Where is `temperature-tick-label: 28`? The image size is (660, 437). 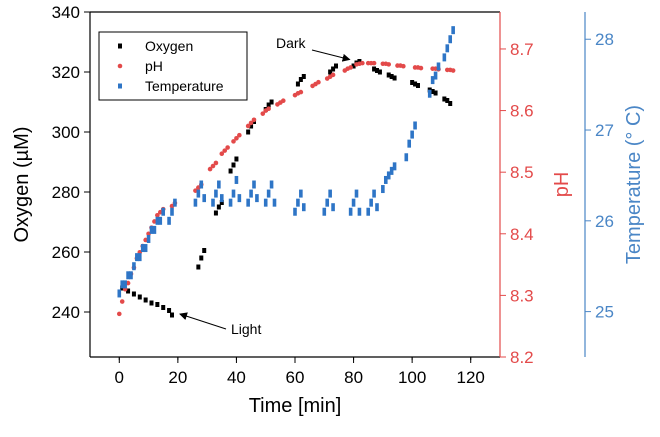
temperature-tick-label: 28 is located at coordinates (604, 39).